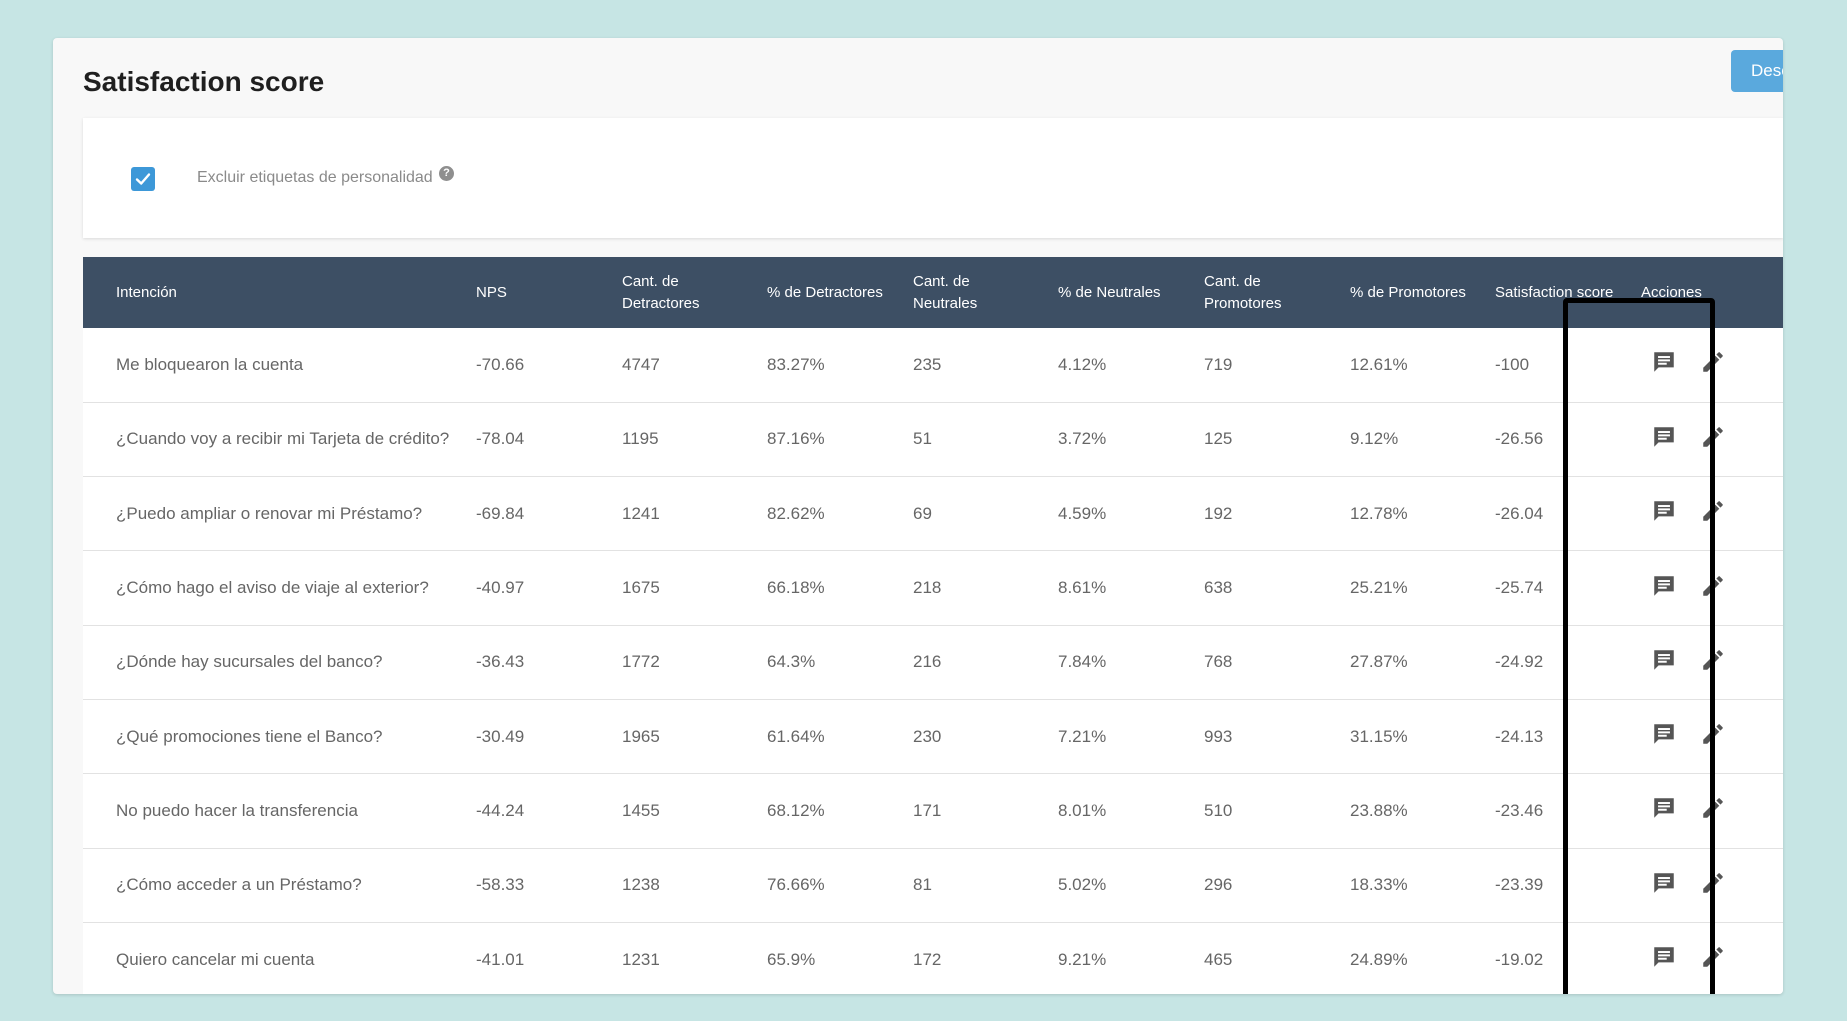 The height and width of the screenshot is (1021, 1847). Describe the element at coordinates (215, 959) in the screenshot. I see `cell-intent: Quiero cancelar mi cuenta` at that location.